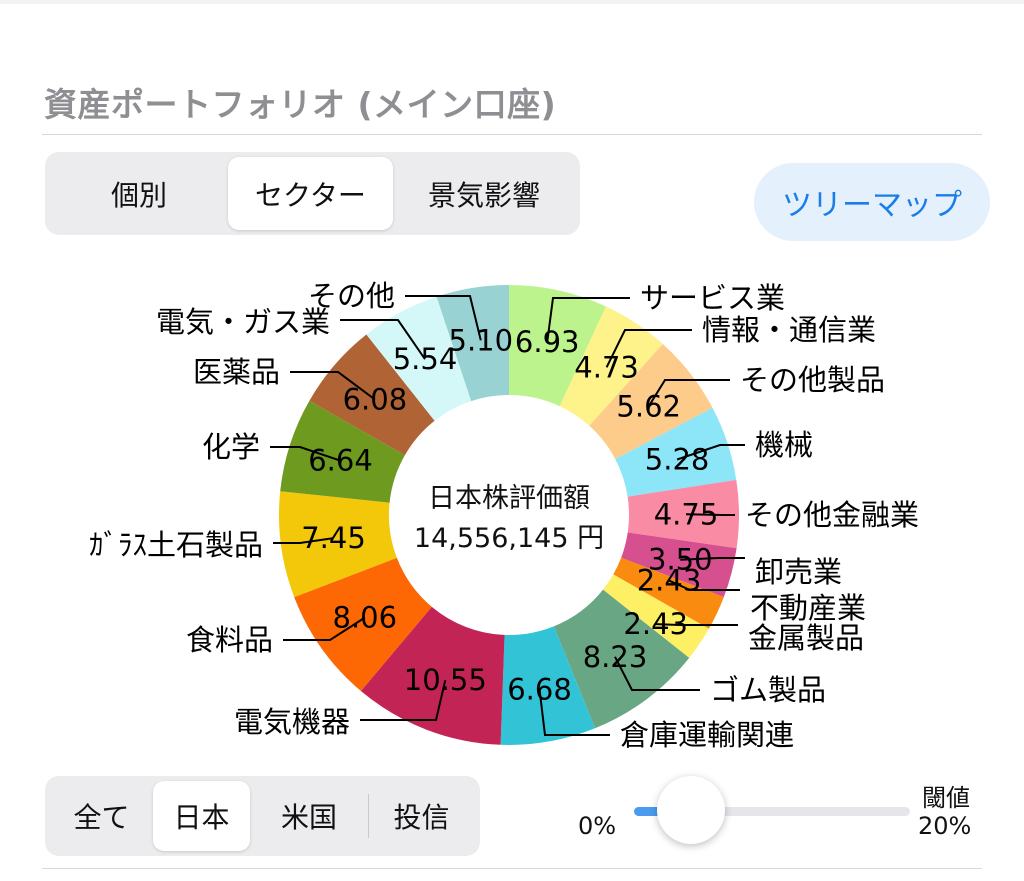 This screenshot has width=1024, height=881. What do you see at coordinates (236, 372) in the screenshot?
I see `slice-name-label: 医薬品` at bounding box center [236, 372].